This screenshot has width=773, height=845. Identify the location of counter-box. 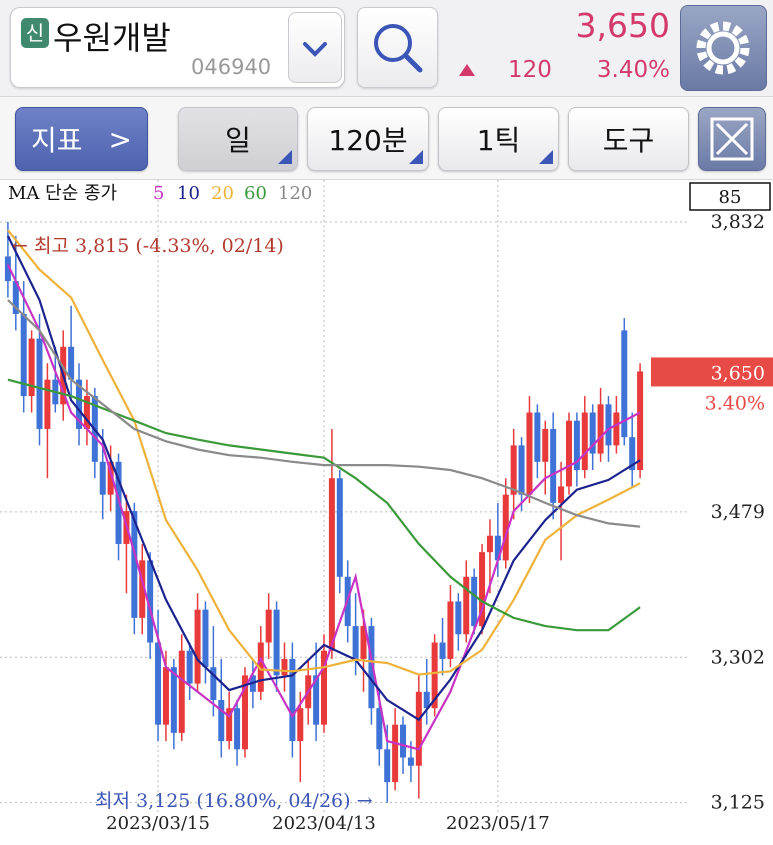
(730, 196).